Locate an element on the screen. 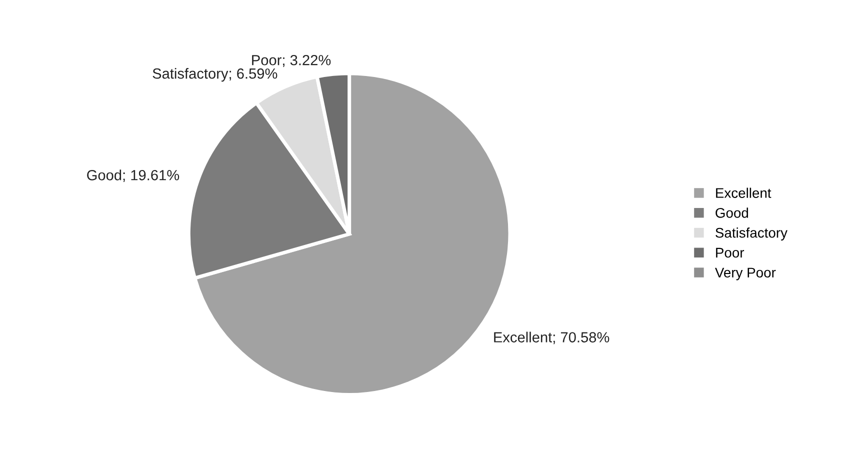 The image size is (852, 468). data-label: Poor; 3.22% is located at coordinates (291, 61).